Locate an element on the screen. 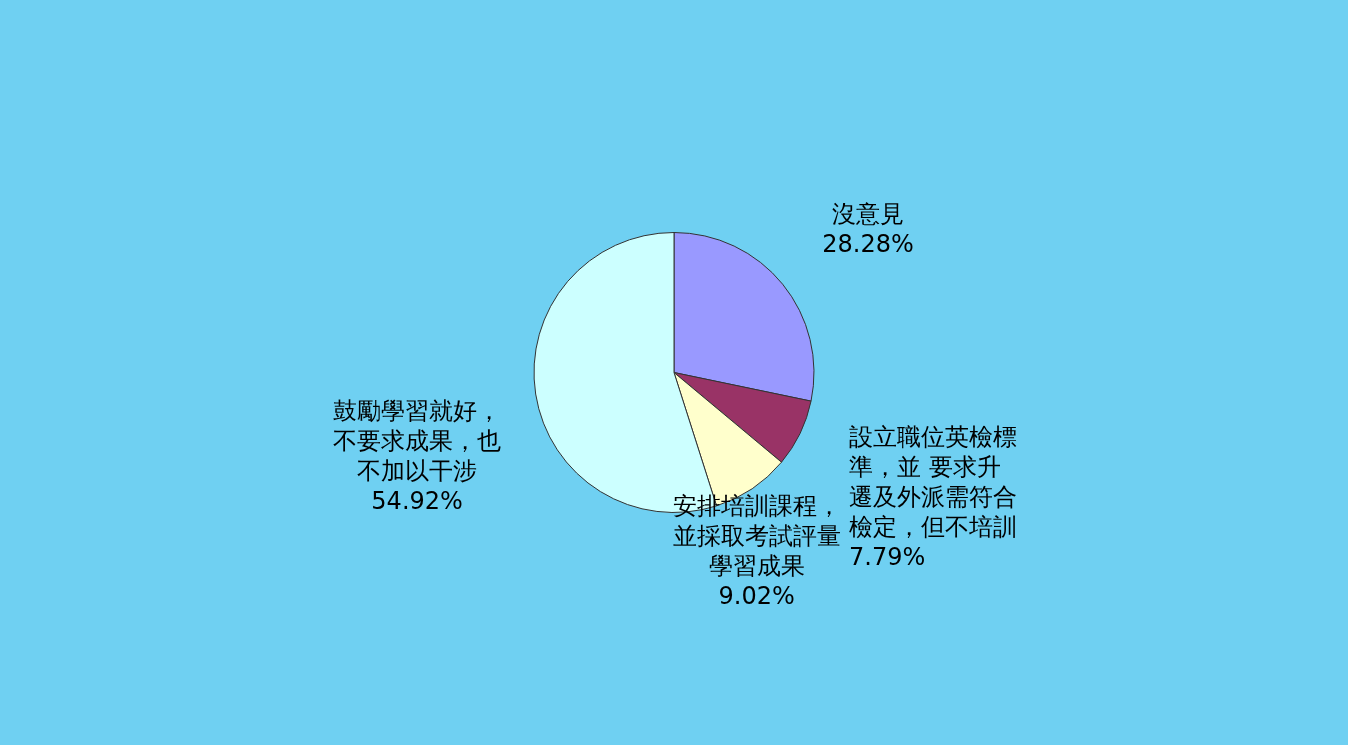 The height and width of the screenshot is (745, 1348). slice-label: 沒意見 is located at coordinates (868, 213).